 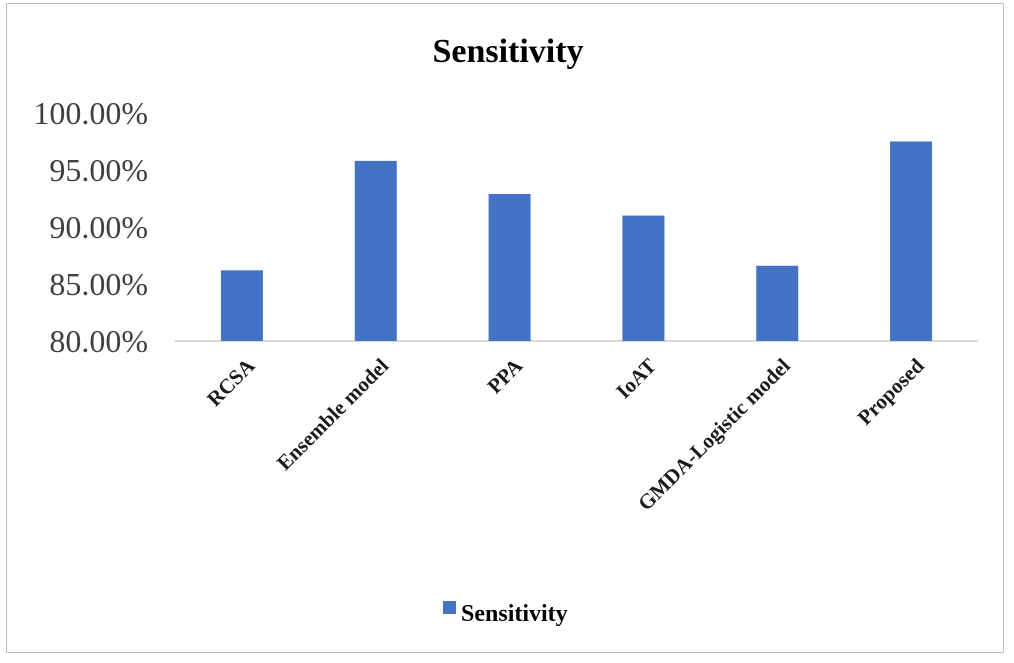 What do you see at coordinates (714, 434) in the screenshot?
I see `x-tick-label: GMDA-Logistic model` at bounding box center [714, 434].